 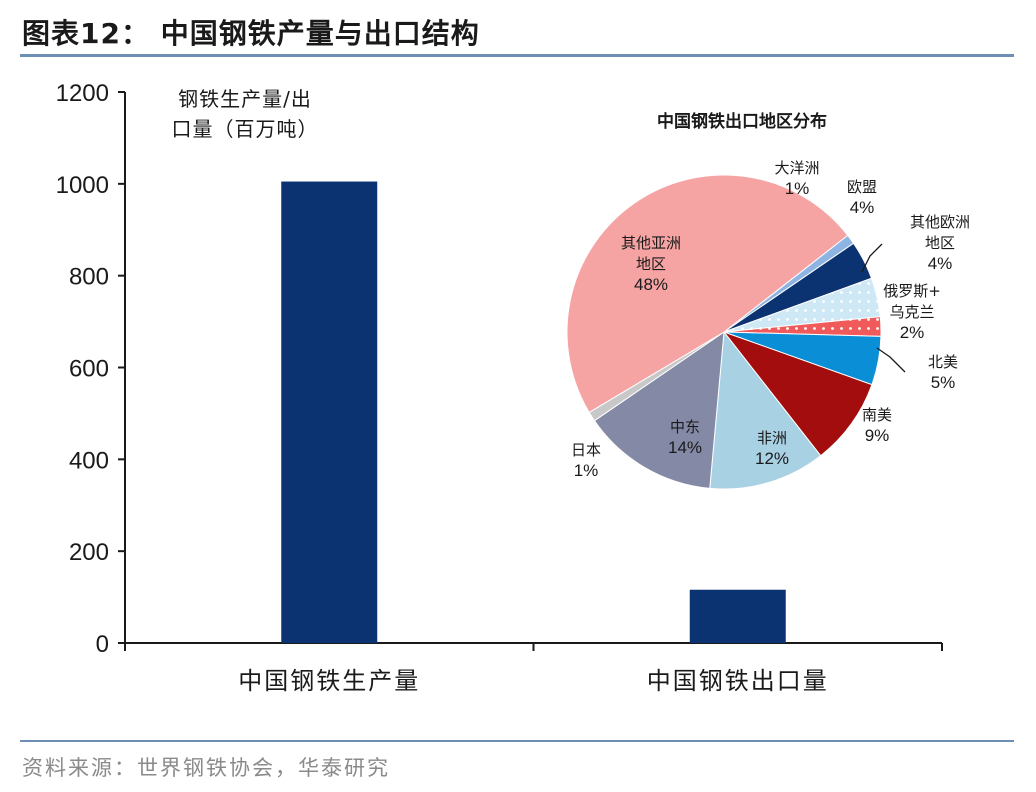 I want to click on pie-slice-percent: 14%, so click(x=685, y=447).